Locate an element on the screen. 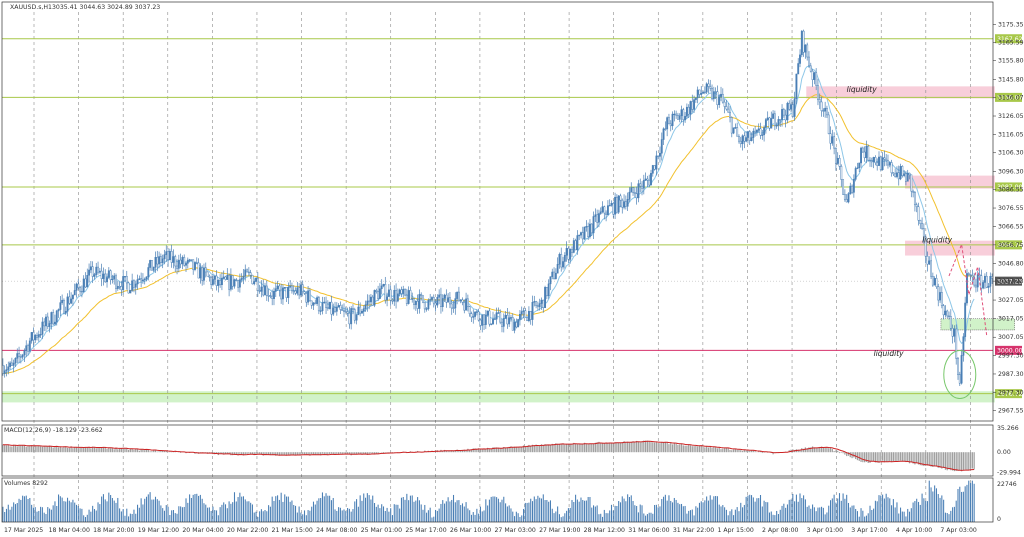 The width and height of the screenshot is (1024, 537). level-badge-2: 3087.90 is located at coordinates (1010, 187).